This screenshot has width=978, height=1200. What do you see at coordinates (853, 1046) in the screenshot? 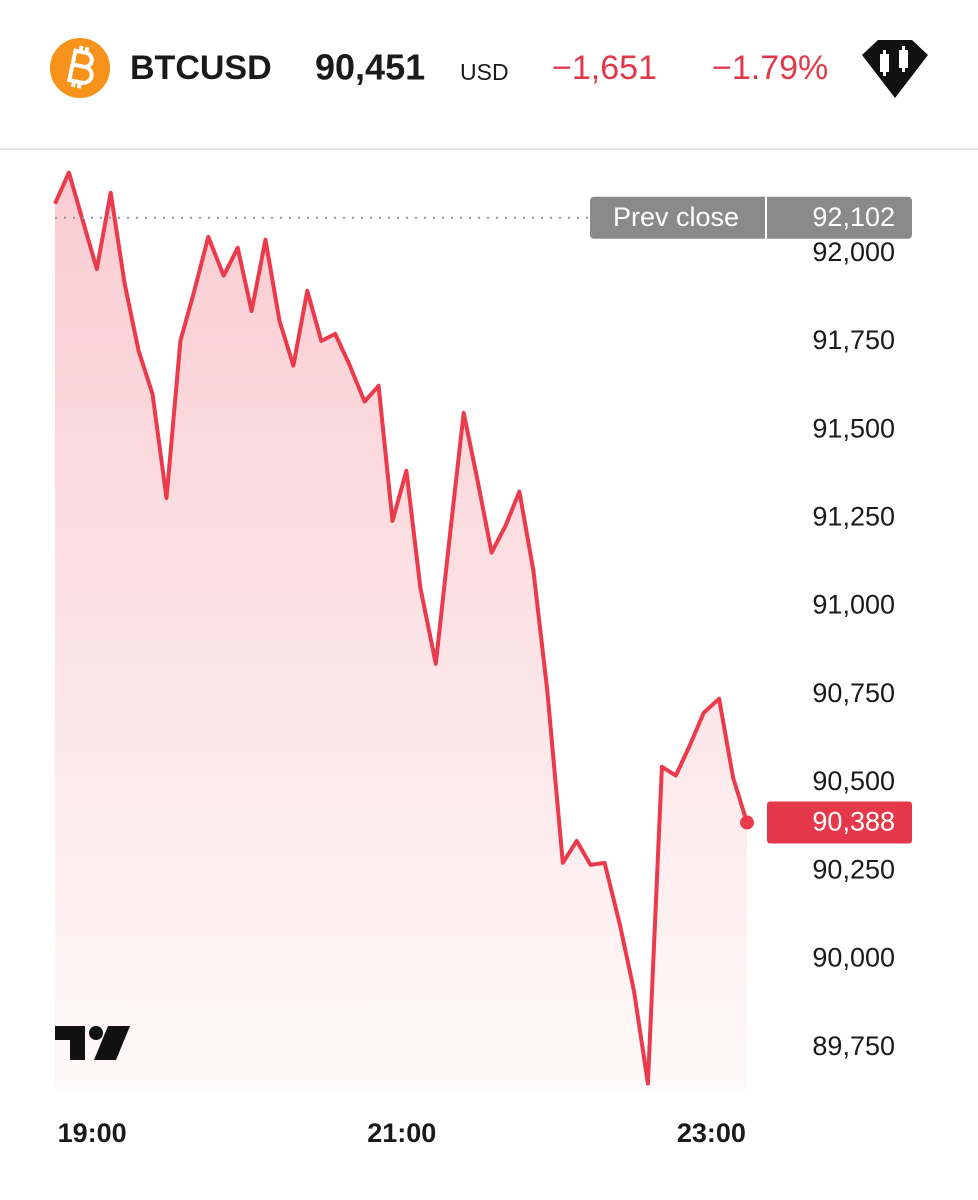
I see `y-tick-label: 89,750` at bounding box center [853, 1046].